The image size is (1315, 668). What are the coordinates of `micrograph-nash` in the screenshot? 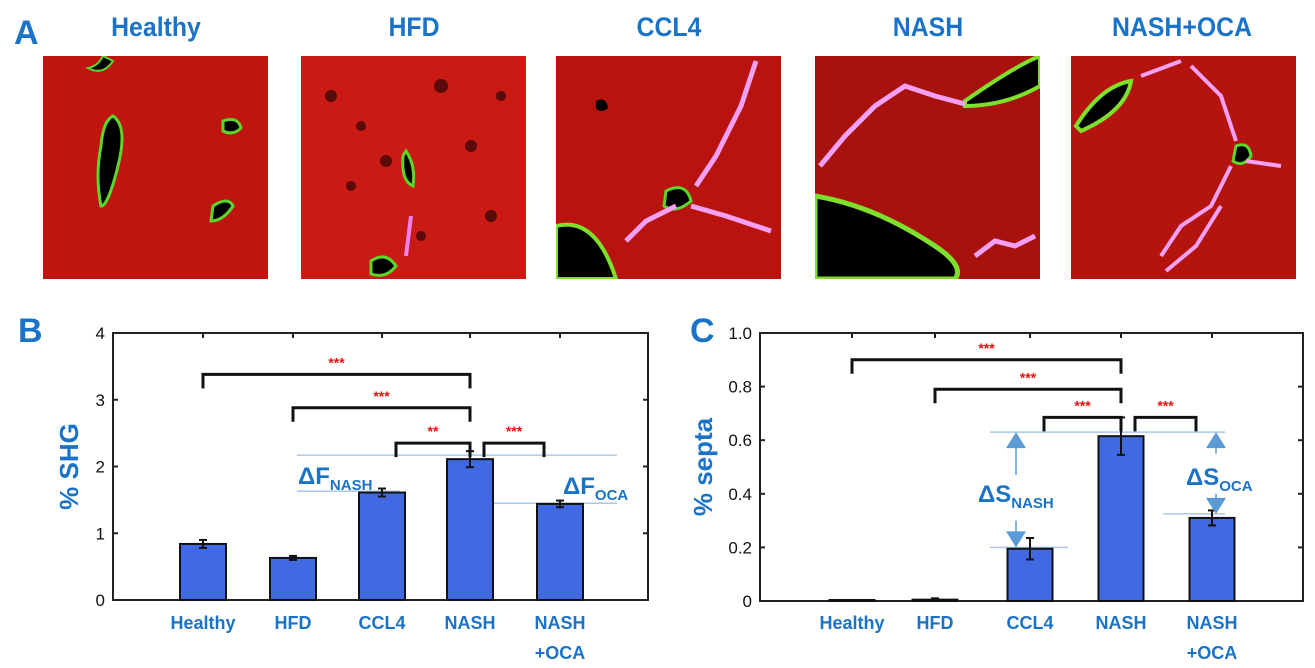 It's located at (927, 167).